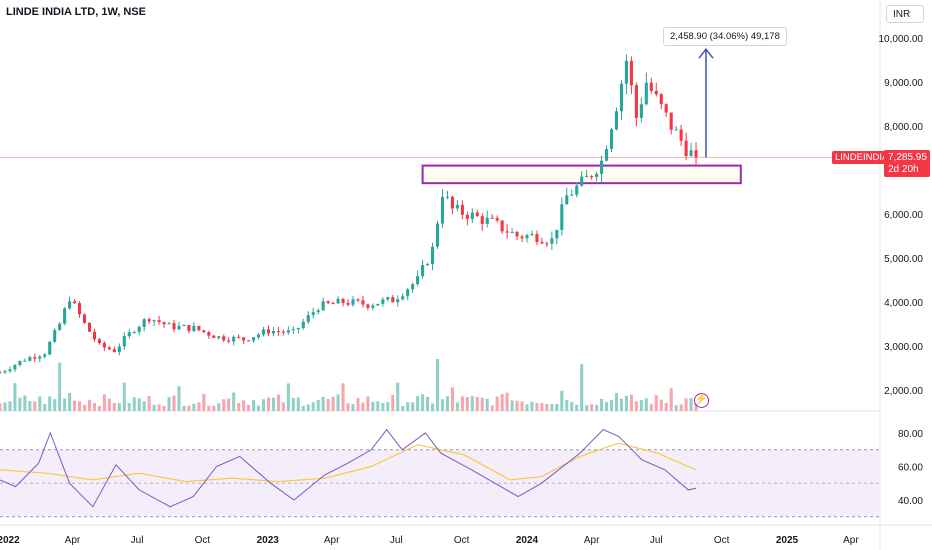 The image size is (932, 550). I want to click on price-tick-label: 10,000.00, so click(901, 39).